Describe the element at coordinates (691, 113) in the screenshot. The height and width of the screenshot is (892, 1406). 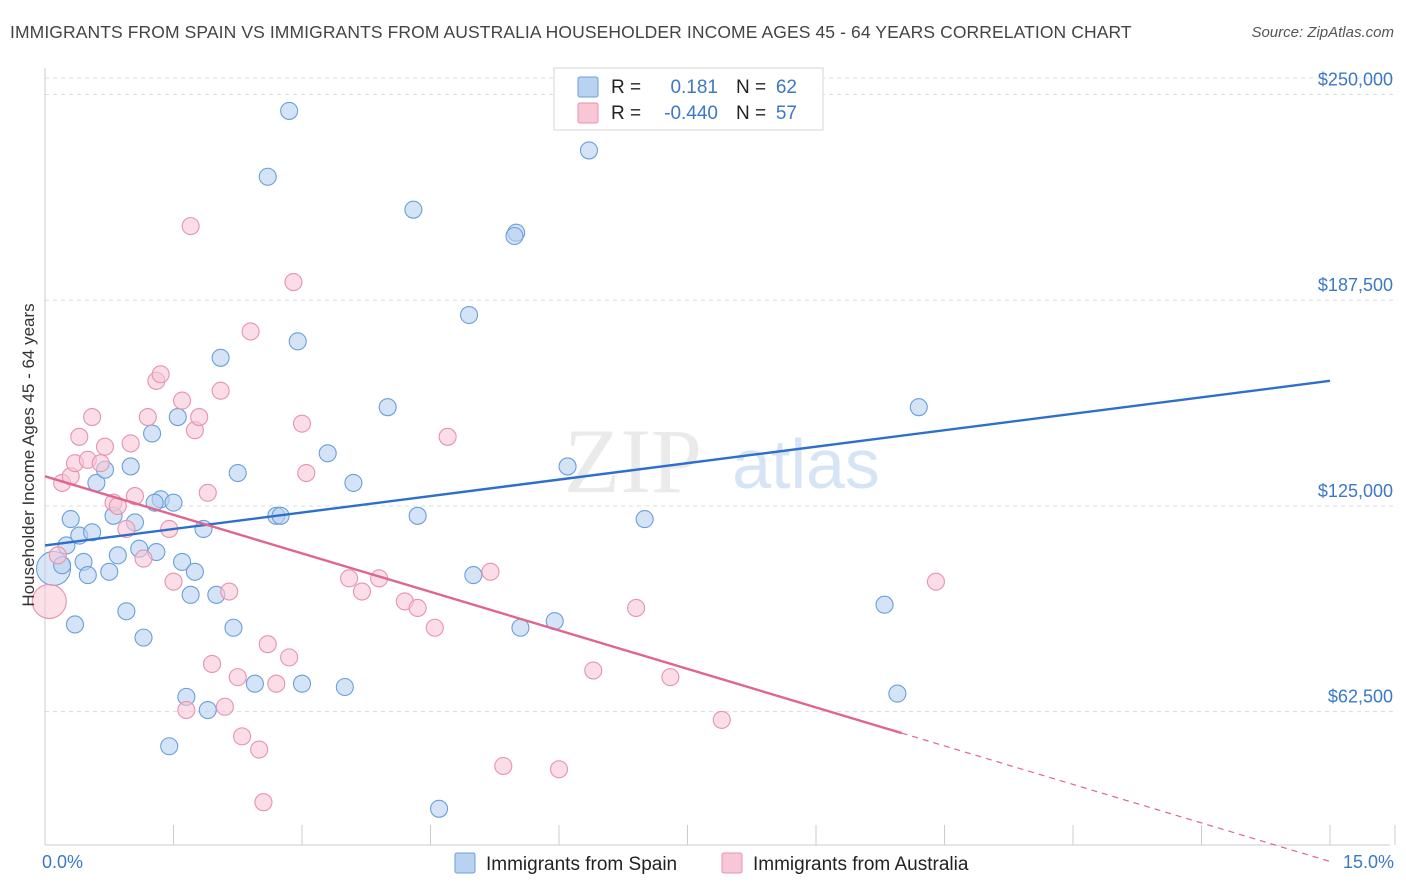
I see `legend-r-value-australia: -0.440` at that location.